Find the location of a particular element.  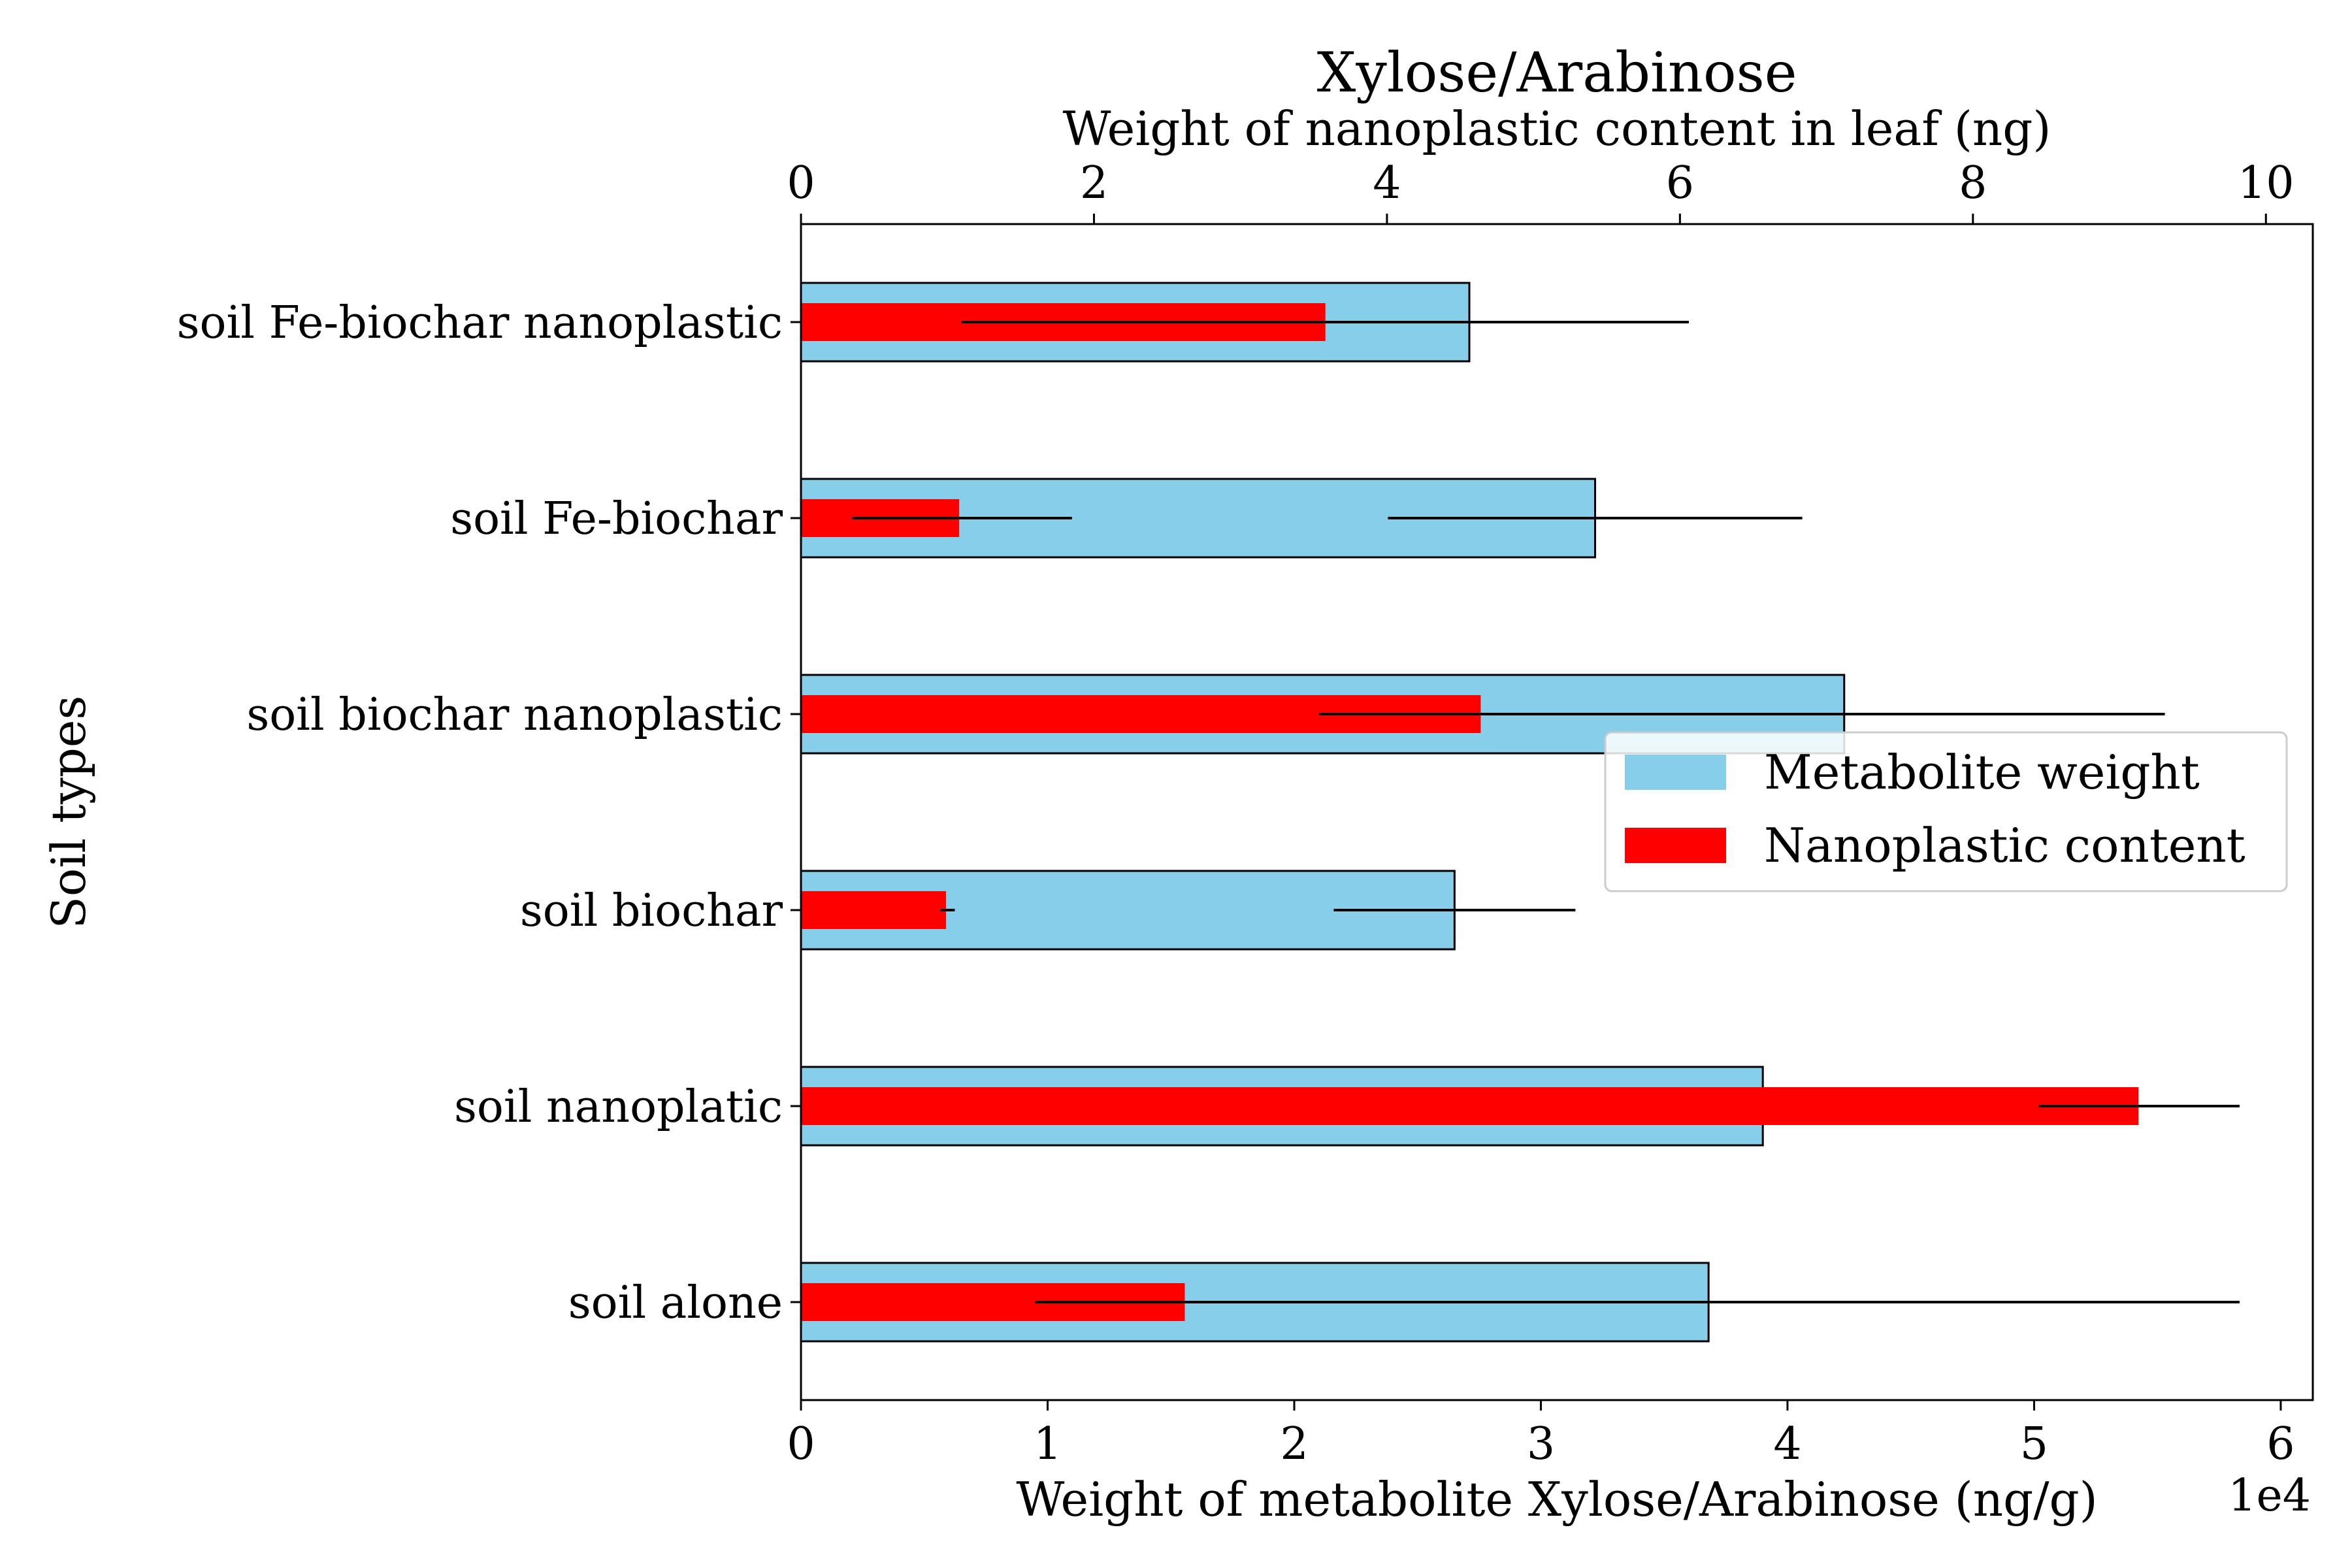

bar-nanoplastic-content-soil-biochar is located at coordinates (873, 910).